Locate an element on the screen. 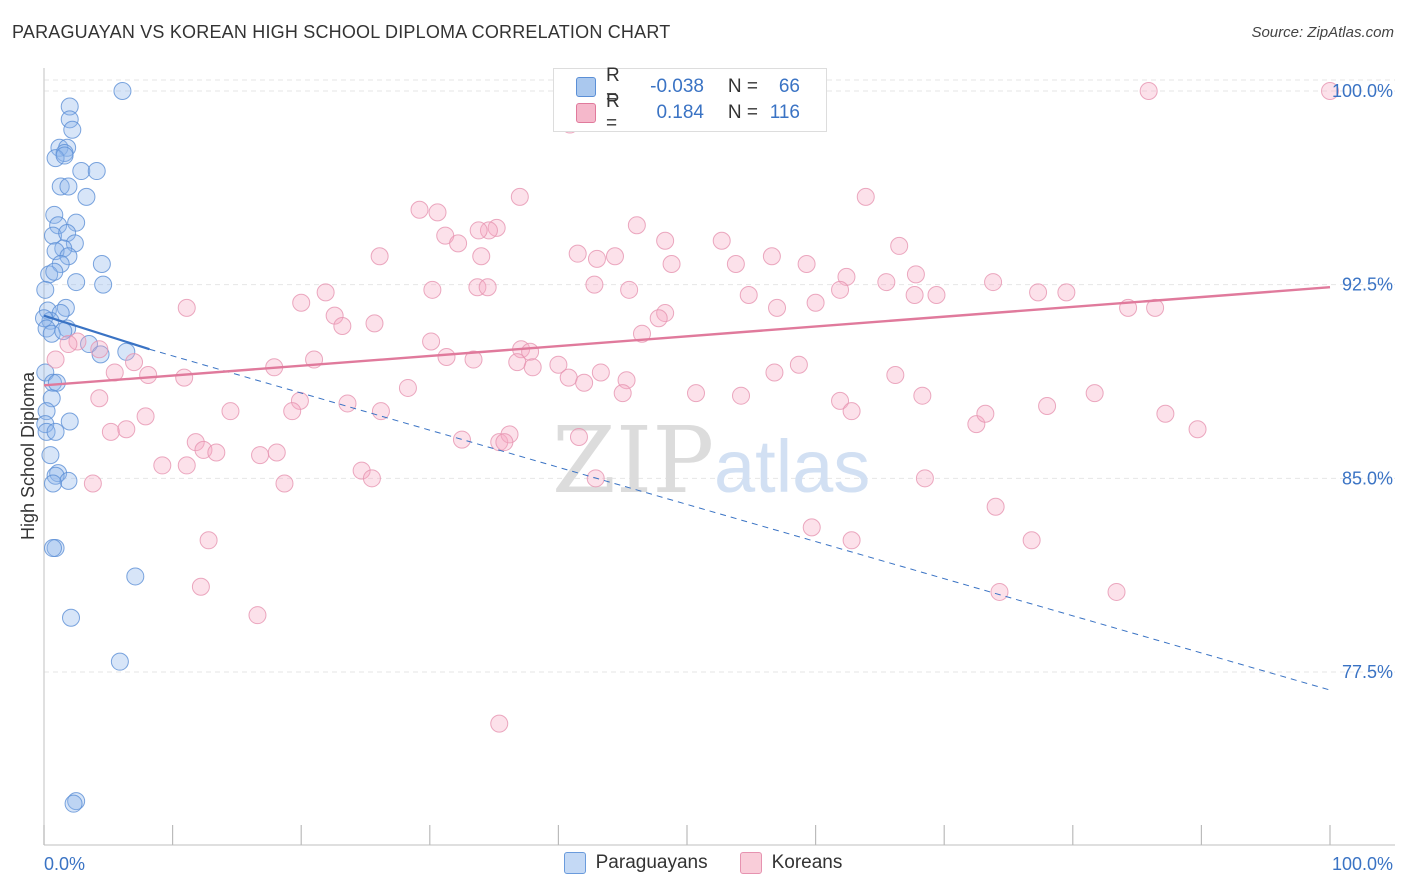 This screenshot has height=892, width=1406. legend-r-value-paraguayans: -0.038 is located at coordinates (677, 86).